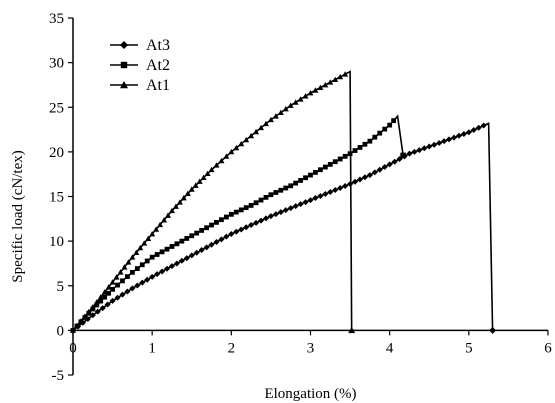 This screenshot has width=555, height=403. Describe the element at coordinates (232, 348) in the screenshot. I see `x-tick-label: 2` at that location.